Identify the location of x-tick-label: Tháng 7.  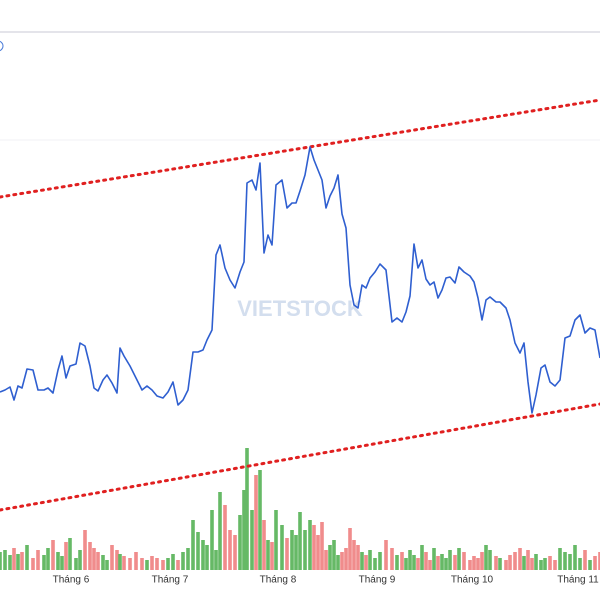
(170, 580).